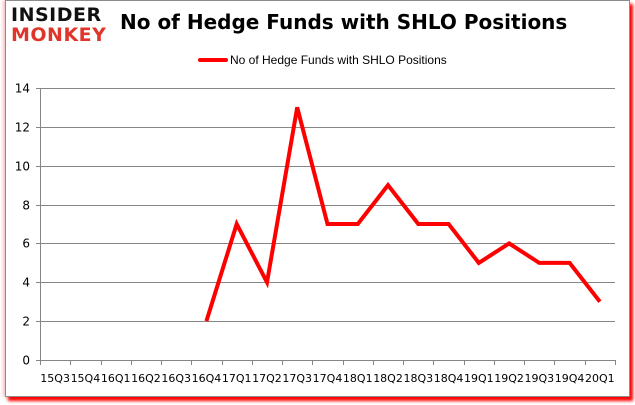 This screenshot has height=405, width=635. I want to click on x-tick-label: 18Q3, so click(418, 378).